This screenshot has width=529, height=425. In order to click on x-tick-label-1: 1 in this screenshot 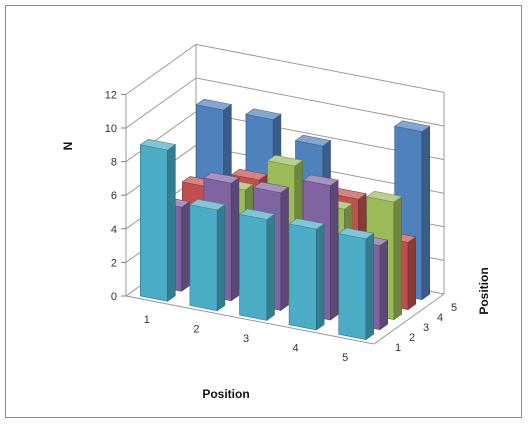, I will do `click(147, 320)`.